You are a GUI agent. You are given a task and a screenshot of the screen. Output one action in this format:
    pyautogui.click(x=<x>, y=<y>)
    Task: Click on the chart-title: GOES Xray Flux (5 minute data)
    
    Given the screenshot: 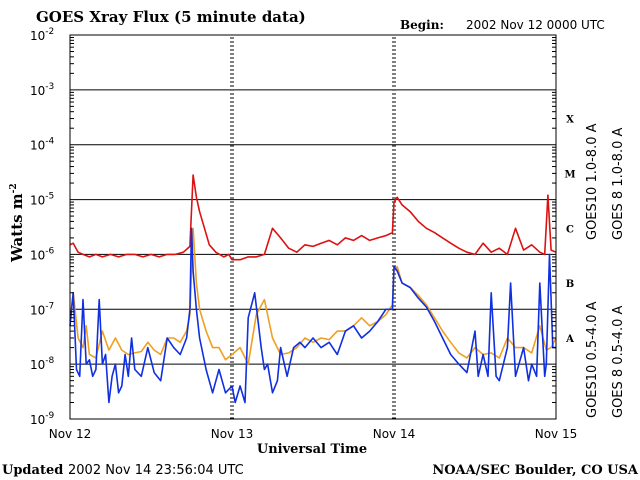 What is the action you would take?
    pyautogui.click(x=171, y=17)
    